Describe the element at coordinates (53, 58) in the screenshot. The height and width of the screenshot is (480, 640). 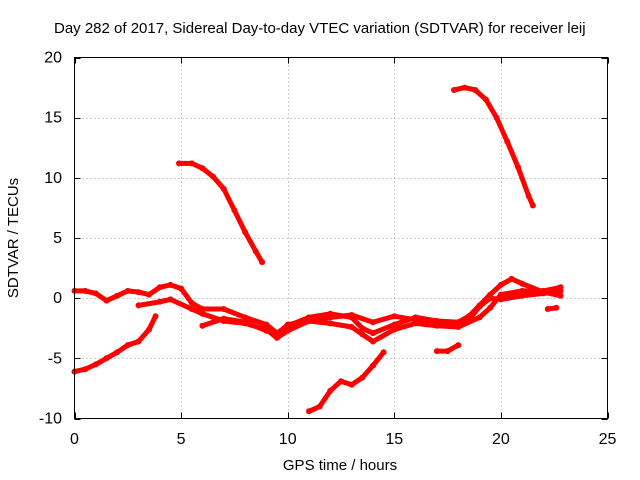
I see `y-tick-label: 20` at that location.